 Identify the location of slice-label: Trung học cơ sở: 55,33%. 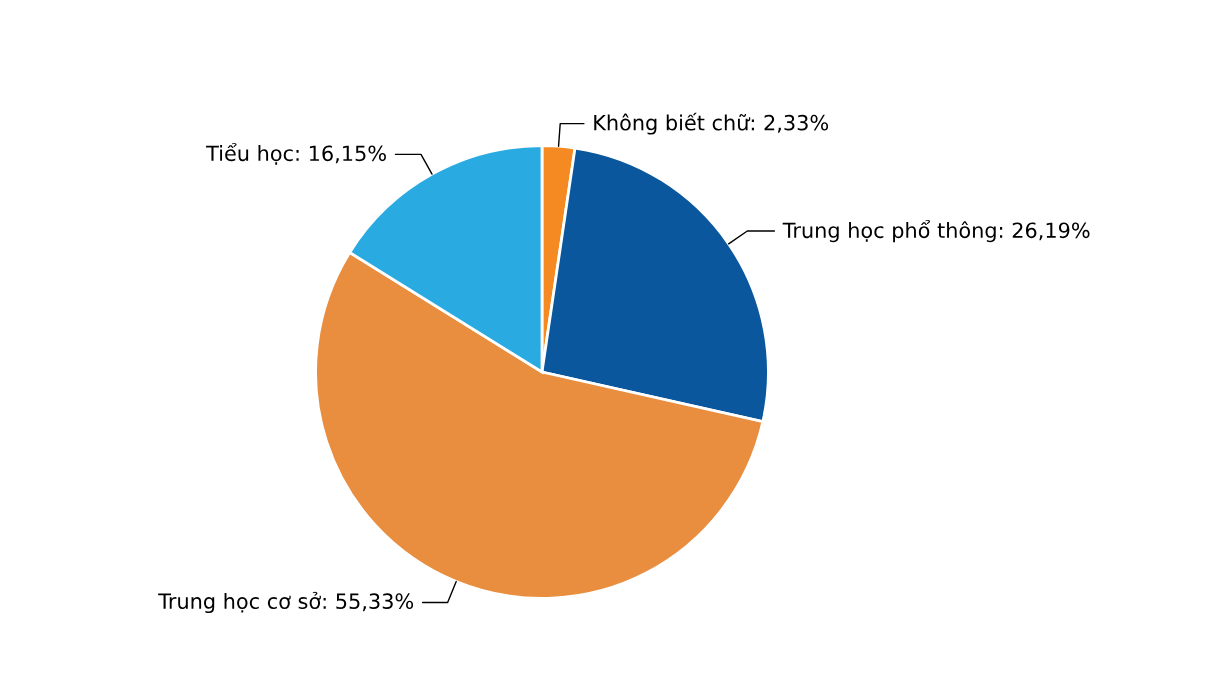
(286, 602).